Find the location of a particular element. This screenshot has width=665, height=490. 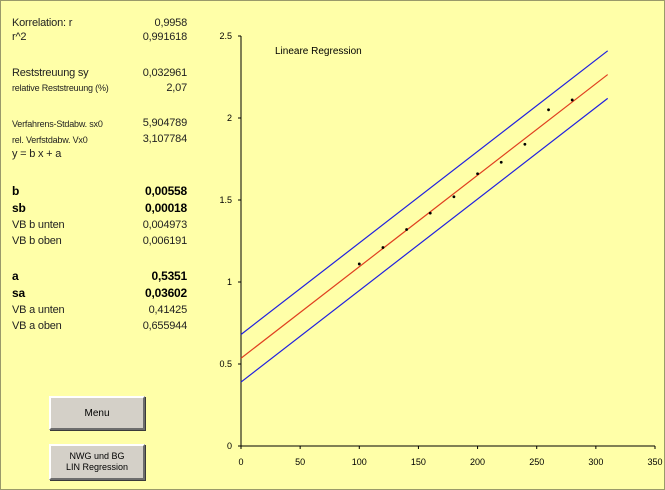

korrelation-label: Korrelation: r is located at coordinates (42, 23).